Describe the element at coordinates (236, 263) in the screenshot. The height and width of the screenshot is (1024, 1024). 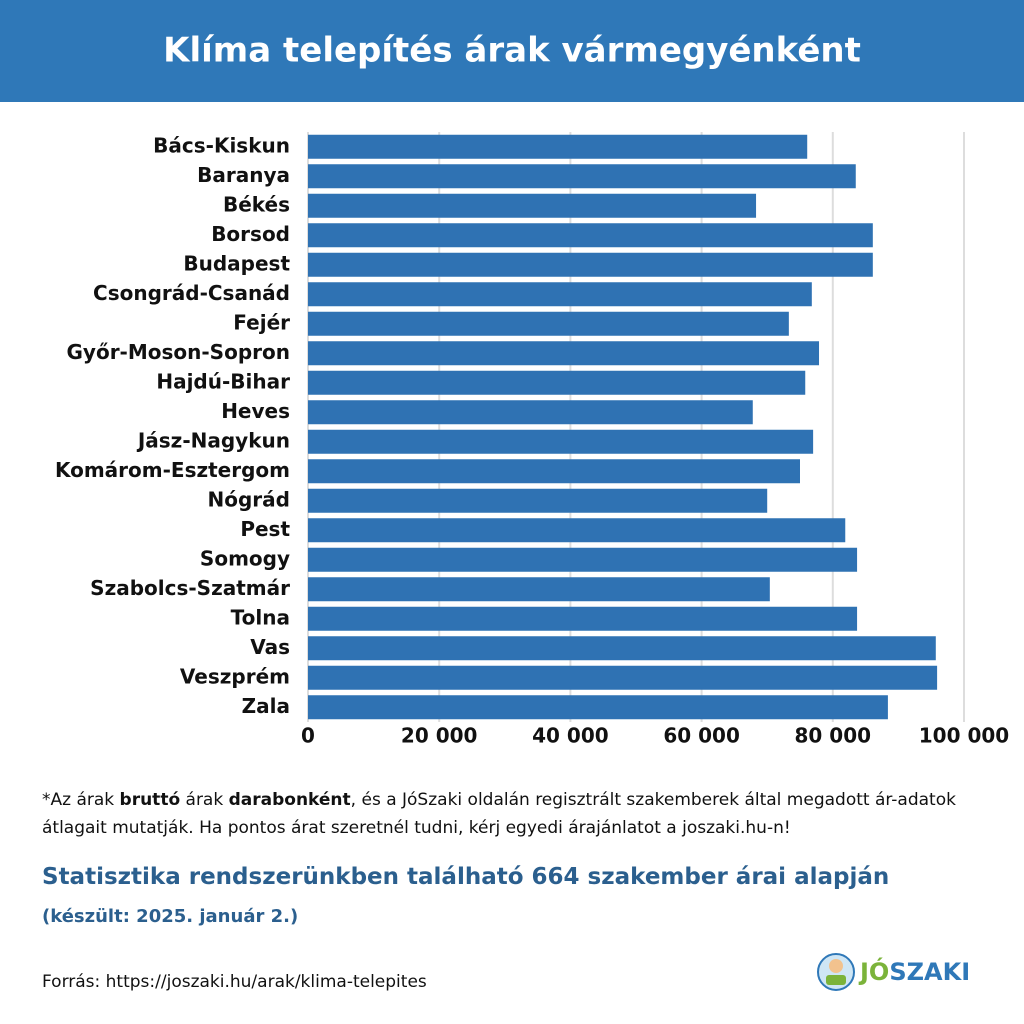
I see `y-tick-label: Budapest` at that location.